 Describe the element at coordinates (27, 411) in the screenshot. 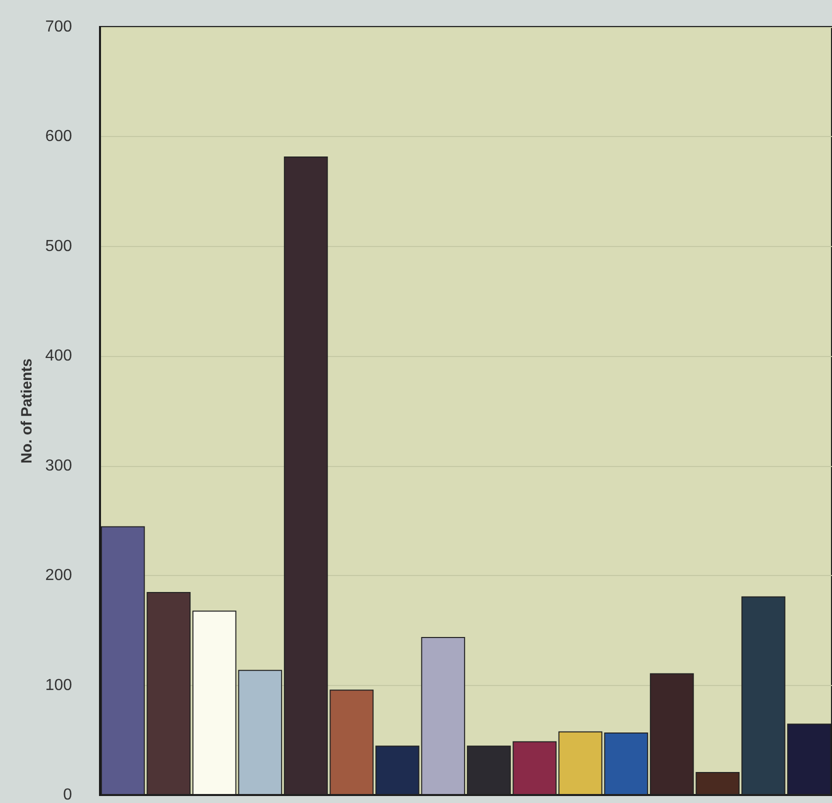

I see `y-axis-title: No. of Patients` at that location.